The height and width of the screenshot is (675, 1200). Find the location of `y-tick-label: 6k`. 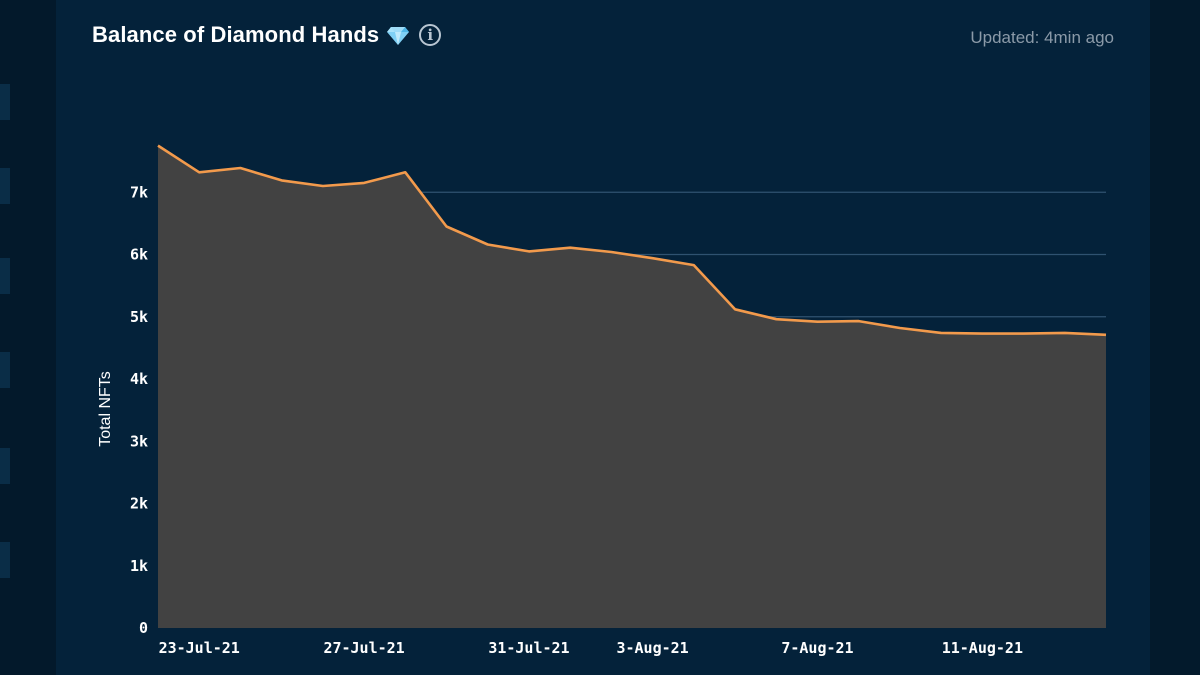

y-tick-label: 6k is located at coordinates (139, 255).